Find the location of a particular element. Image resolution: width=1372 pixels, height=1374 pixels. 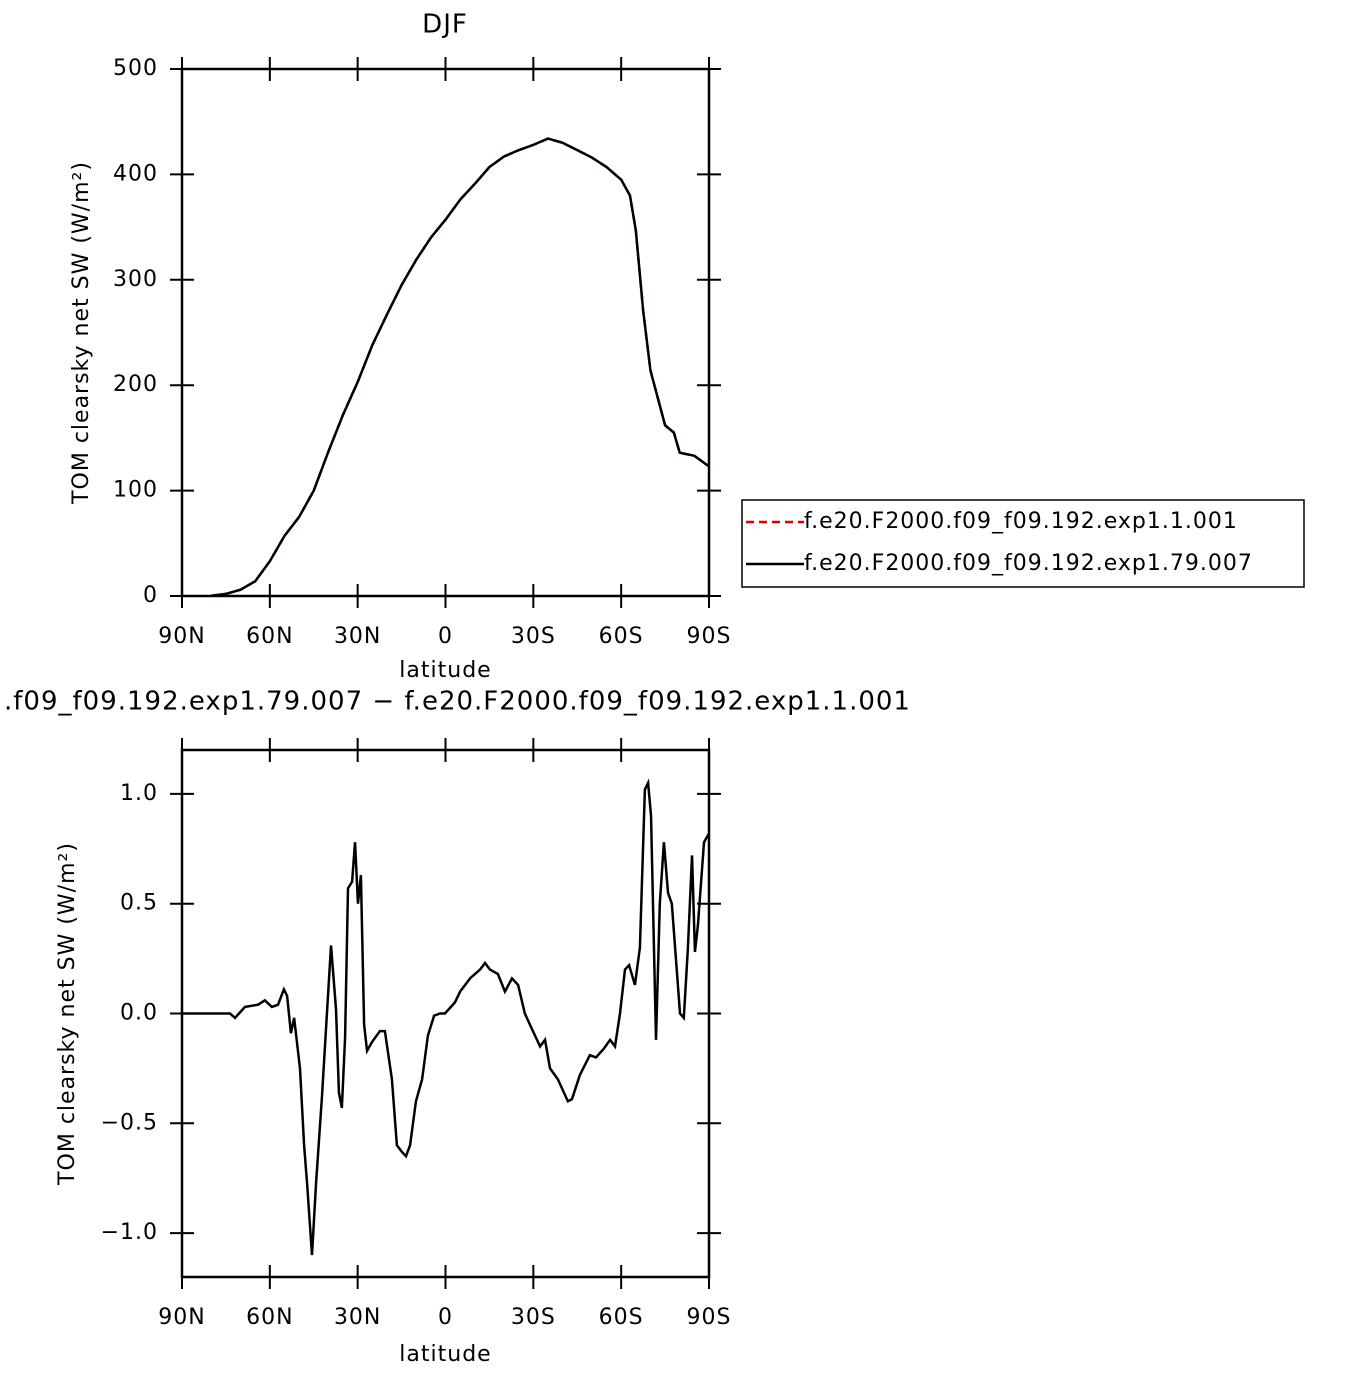

y-tick-label: 300 is located at coordinates (135, 279).